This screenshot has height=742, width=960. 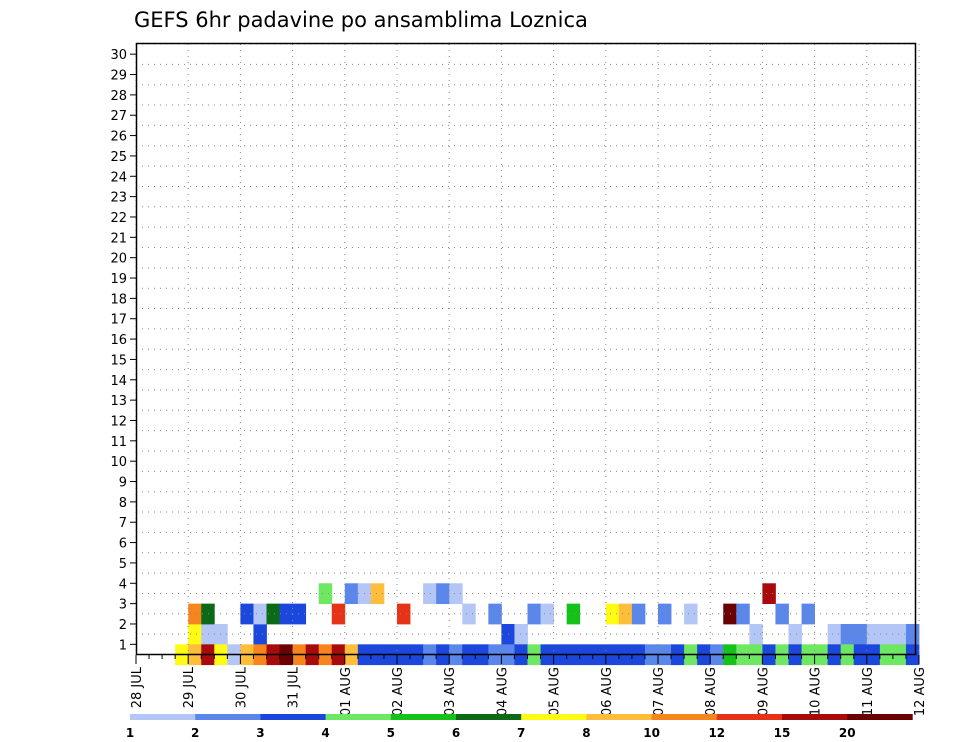 What do you see at coordinates (716, 733) in the screenshot?
I see `colorbar-label: 12` at bounding box center [716, 733].